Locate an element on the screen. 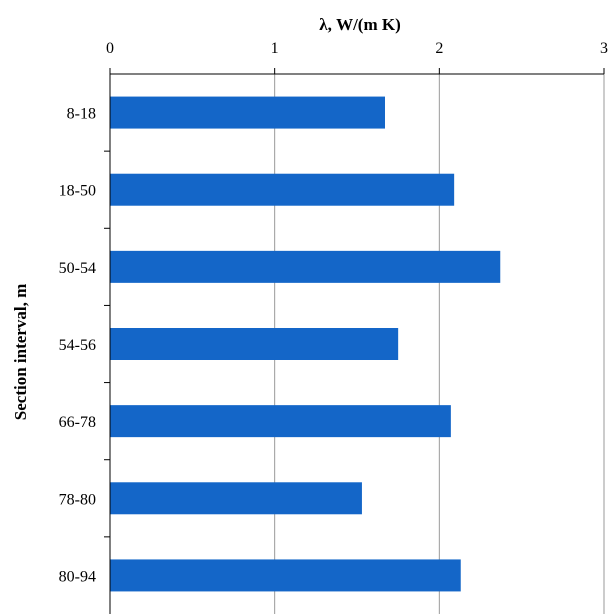 This screenshot has height=614, width=612. y-tick-label: 80-94 is located at coordinates (77, 576).